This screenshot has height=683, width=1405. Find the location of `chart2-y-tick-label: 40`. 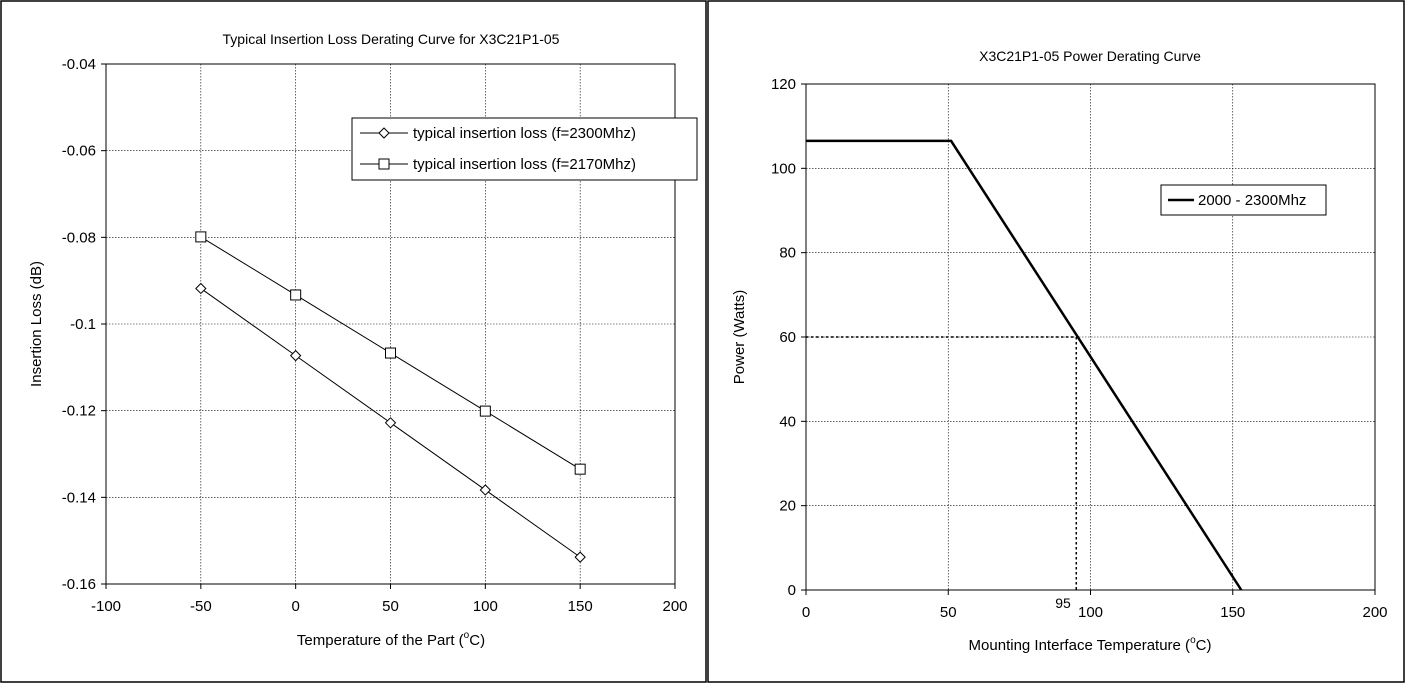

chart2-y-tick-label: 40 is located at coordinates (787, 421).